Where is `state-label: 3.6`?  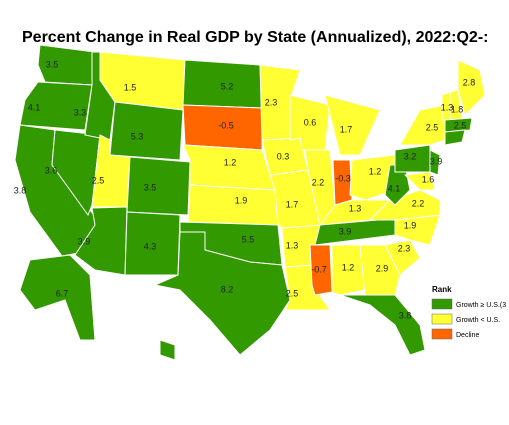 state-label: 3.6 is located at coordinates (51, 170).